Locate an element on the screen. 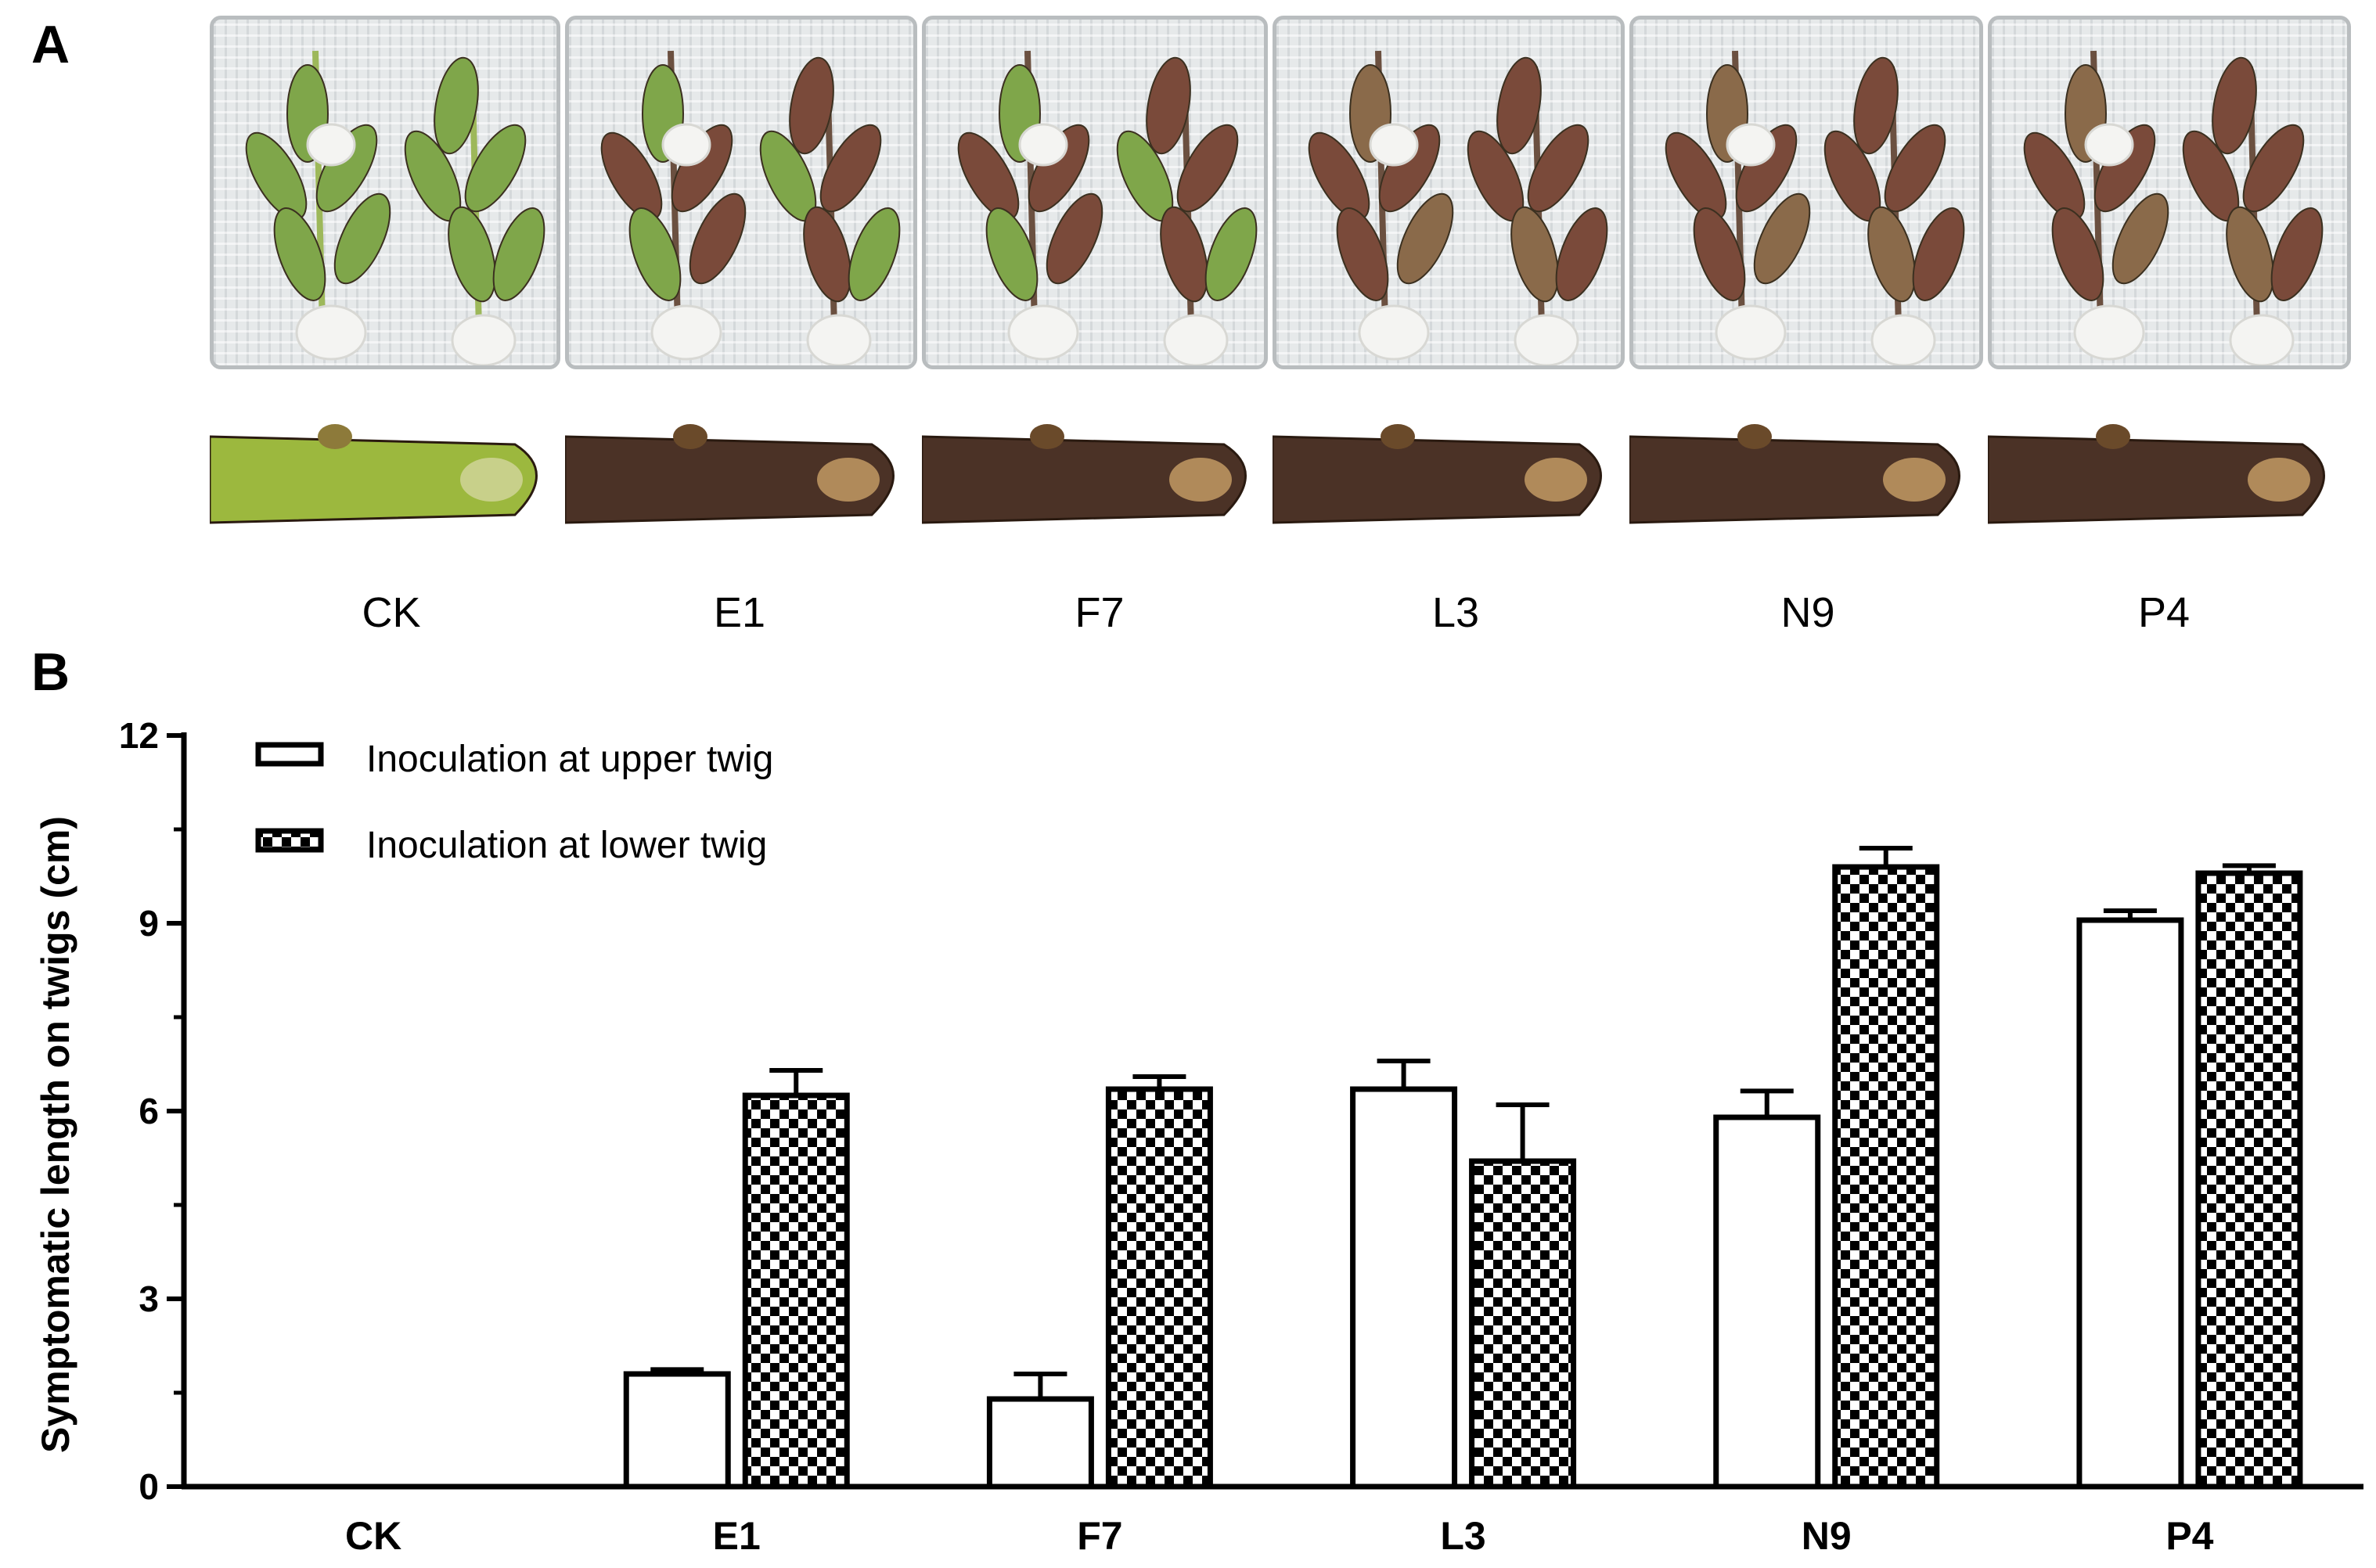  legend-label-lower: Inoculation at lower twig is located at coordinates (566, 845).